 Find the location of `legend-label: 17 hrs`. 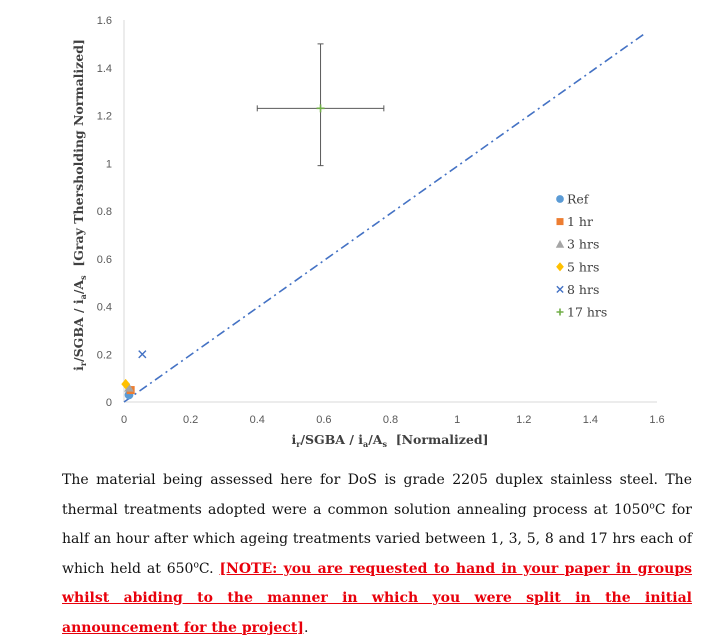

legend-label: 17 hrs is located at coordinates (587, 312).